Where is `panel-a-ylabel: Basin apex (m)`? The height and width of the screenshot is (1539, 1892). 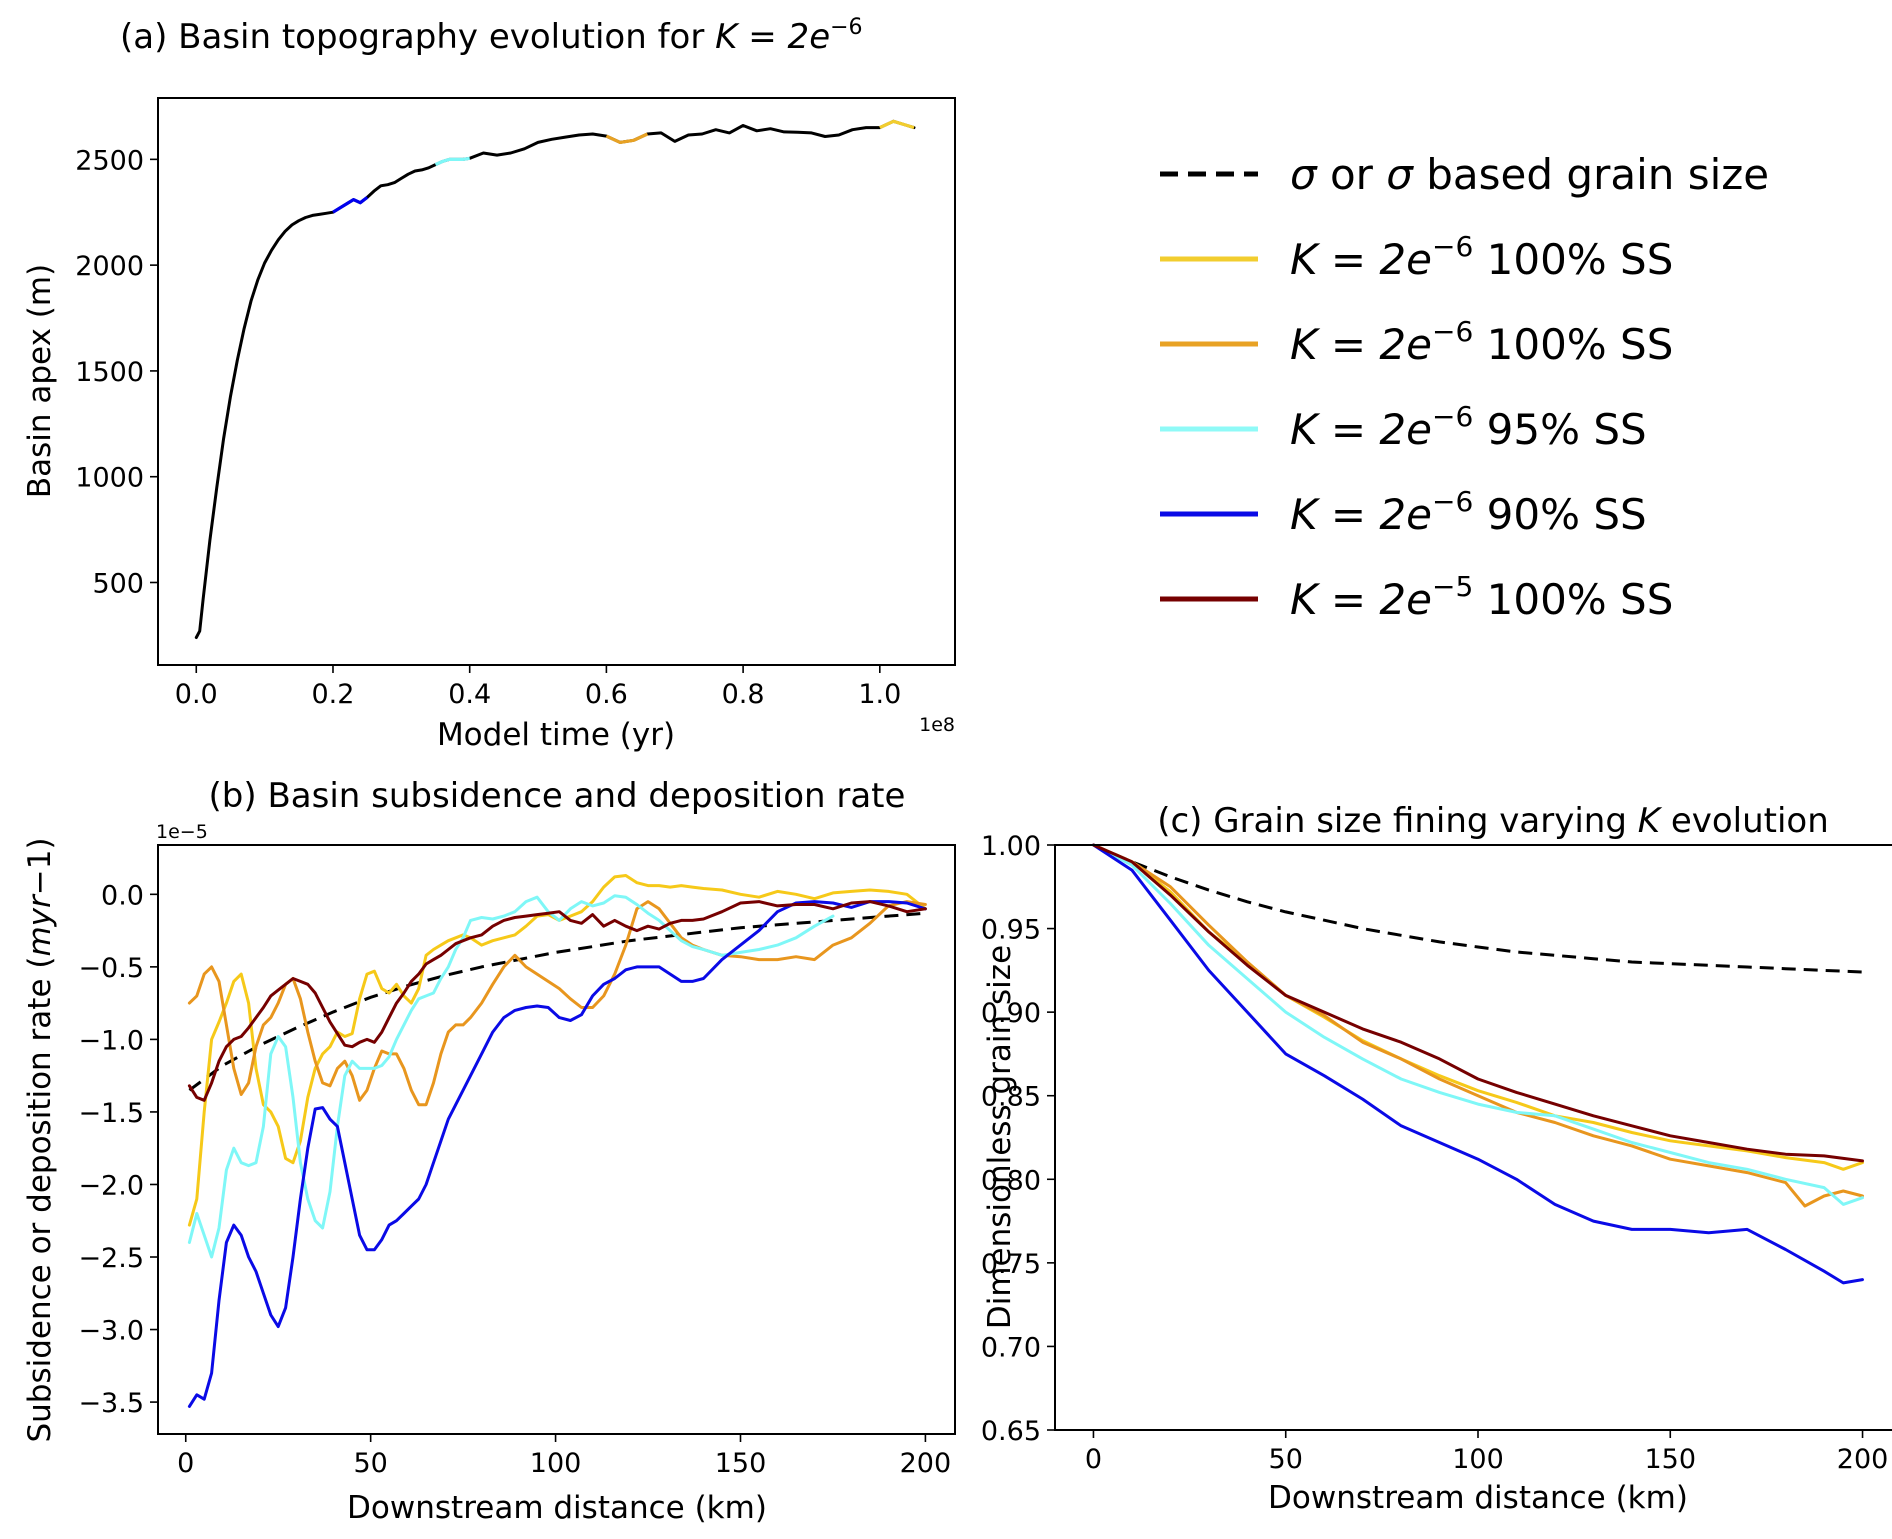
panel-a-ylabel: Basin apex (m) is located at coordinates (40, 381).